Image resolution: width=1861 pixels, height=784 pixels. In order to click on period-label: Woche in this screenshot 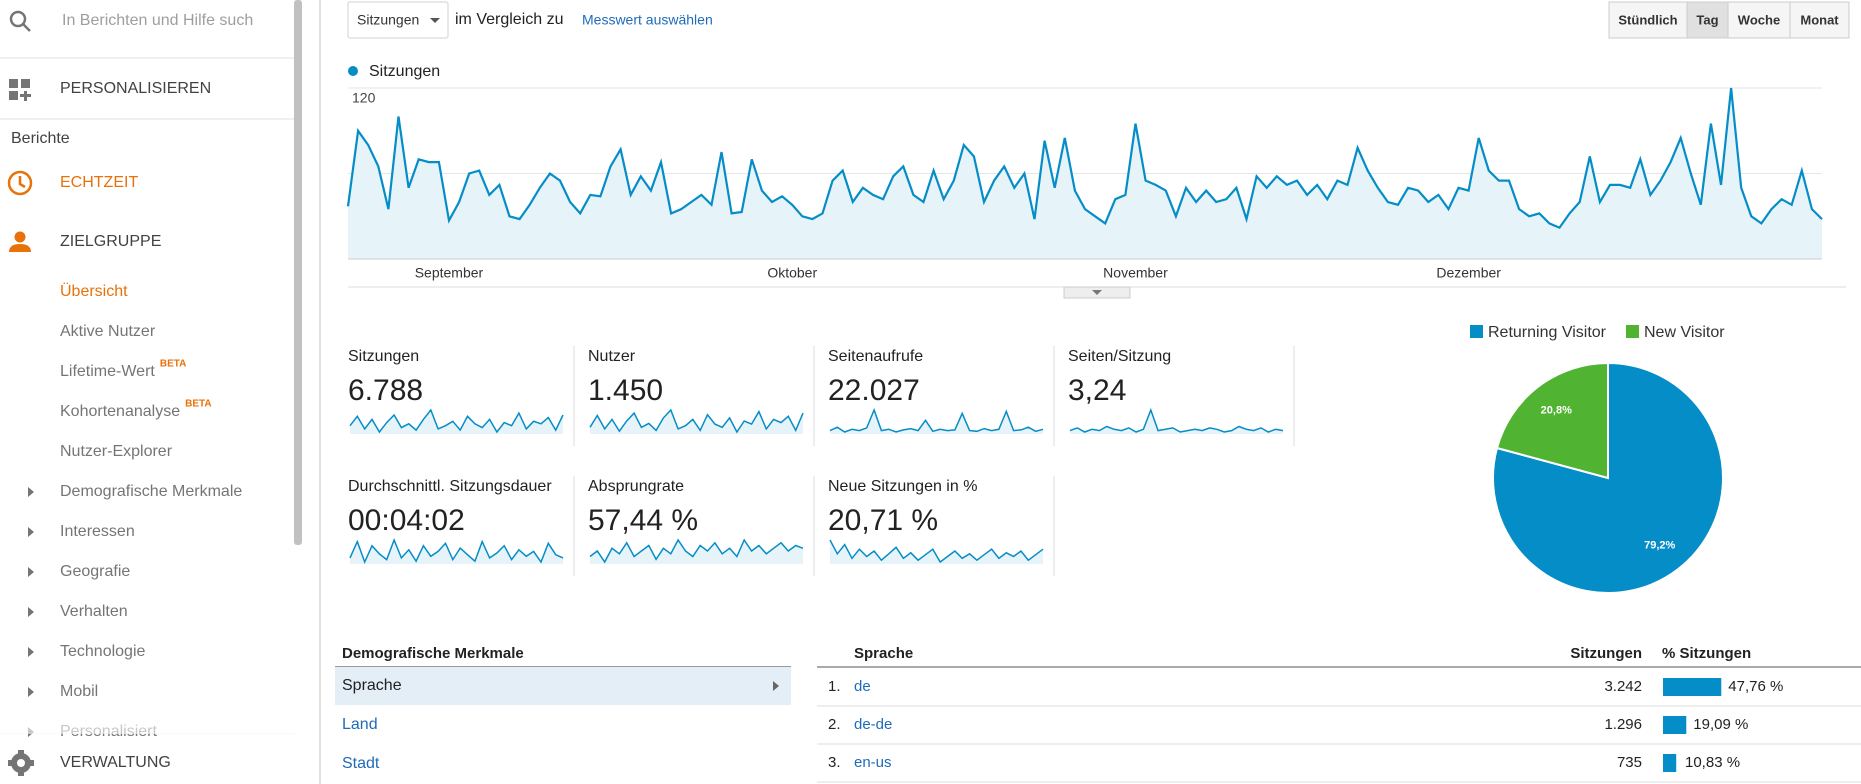, I will do `click(1759, 19)`.